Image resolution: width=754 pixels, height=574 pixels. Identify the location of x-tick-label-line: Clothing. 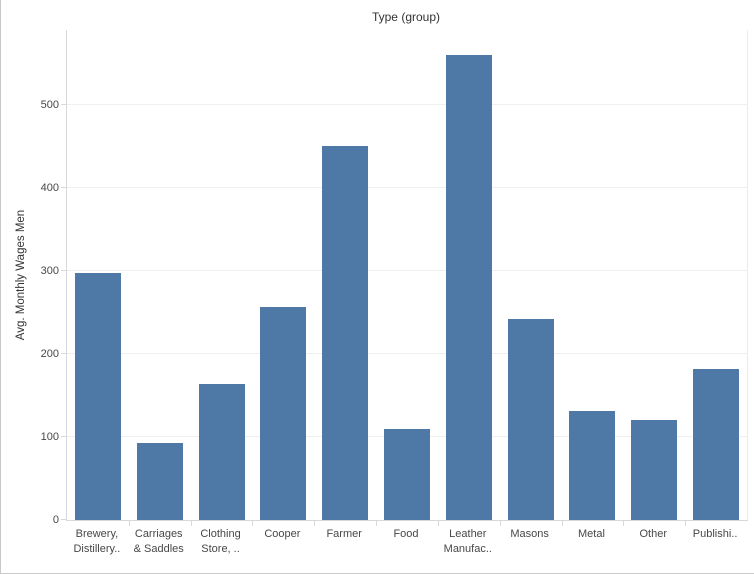
(220, 534).